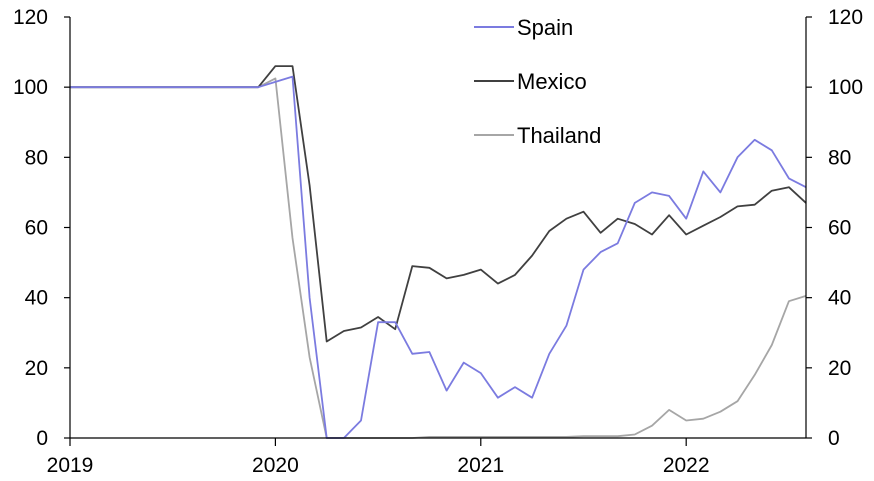 This screenshot has width=874, height=481. What do you see at coordinates (552, 81) in the screenshot?
I see `legend-label-mexico: Mexico` at bounding box center [552, 81].